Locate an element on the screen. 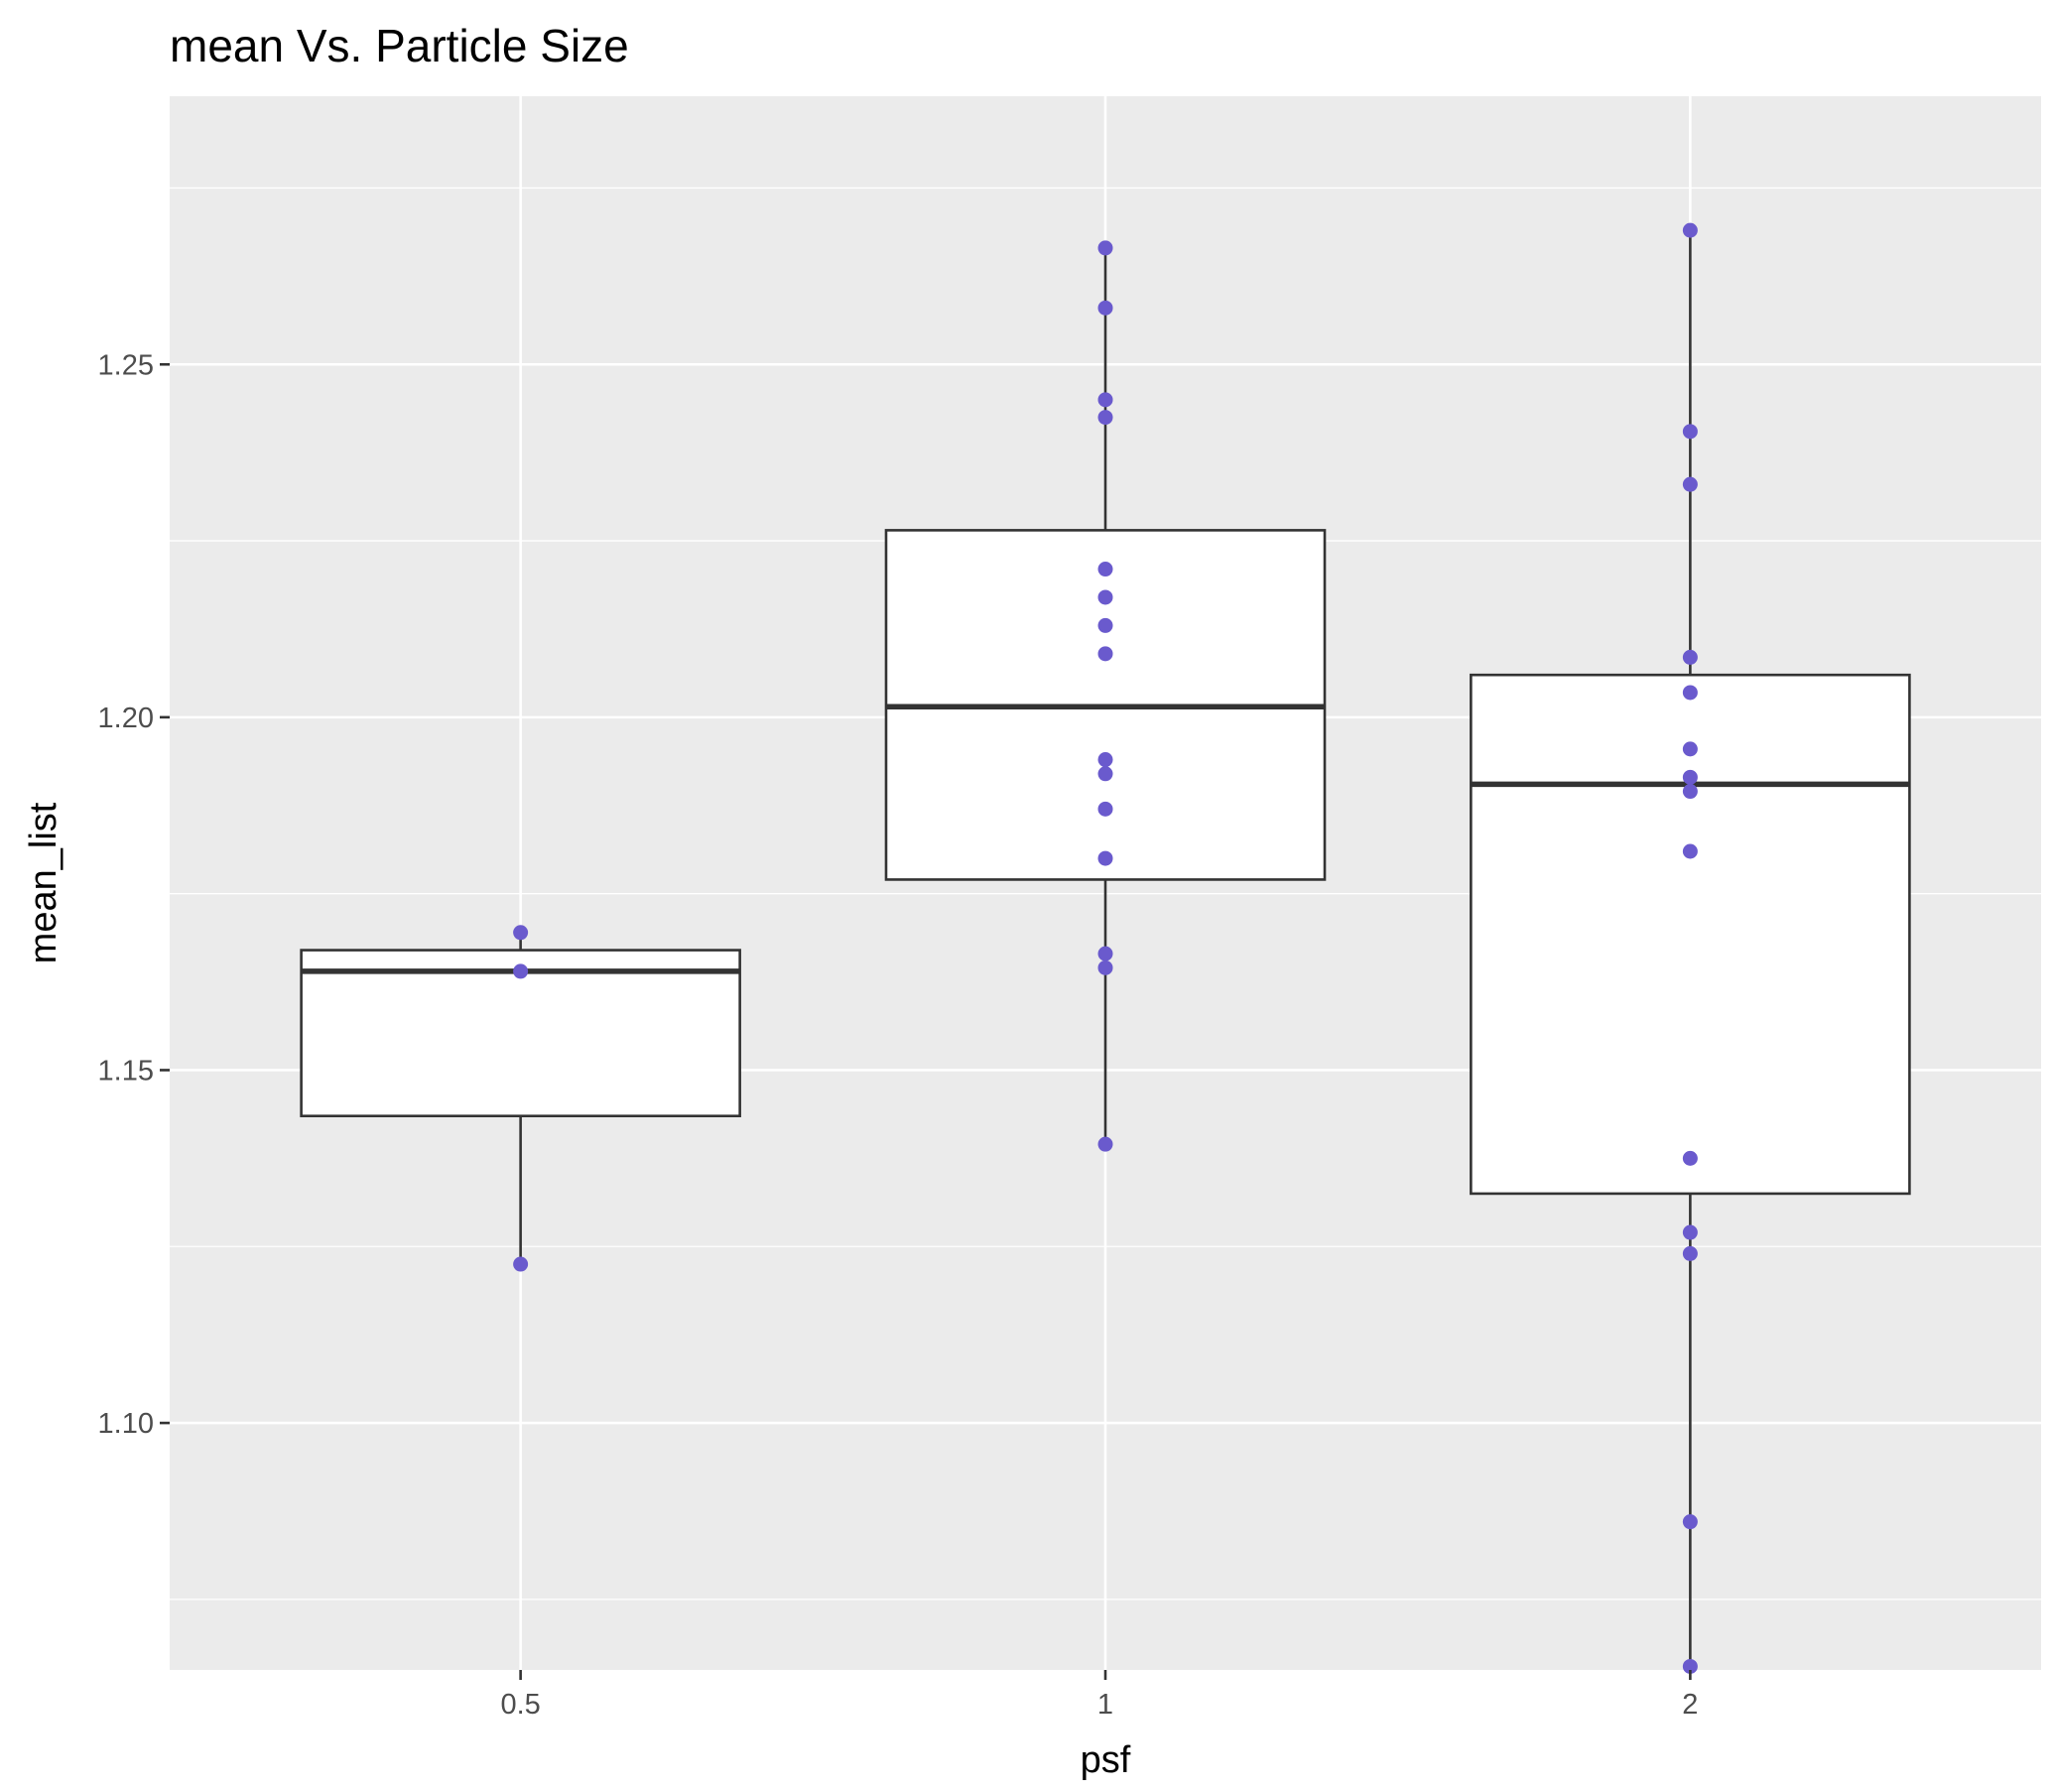  y-tick-label: 1.20 is located at coordinates (126, 718).